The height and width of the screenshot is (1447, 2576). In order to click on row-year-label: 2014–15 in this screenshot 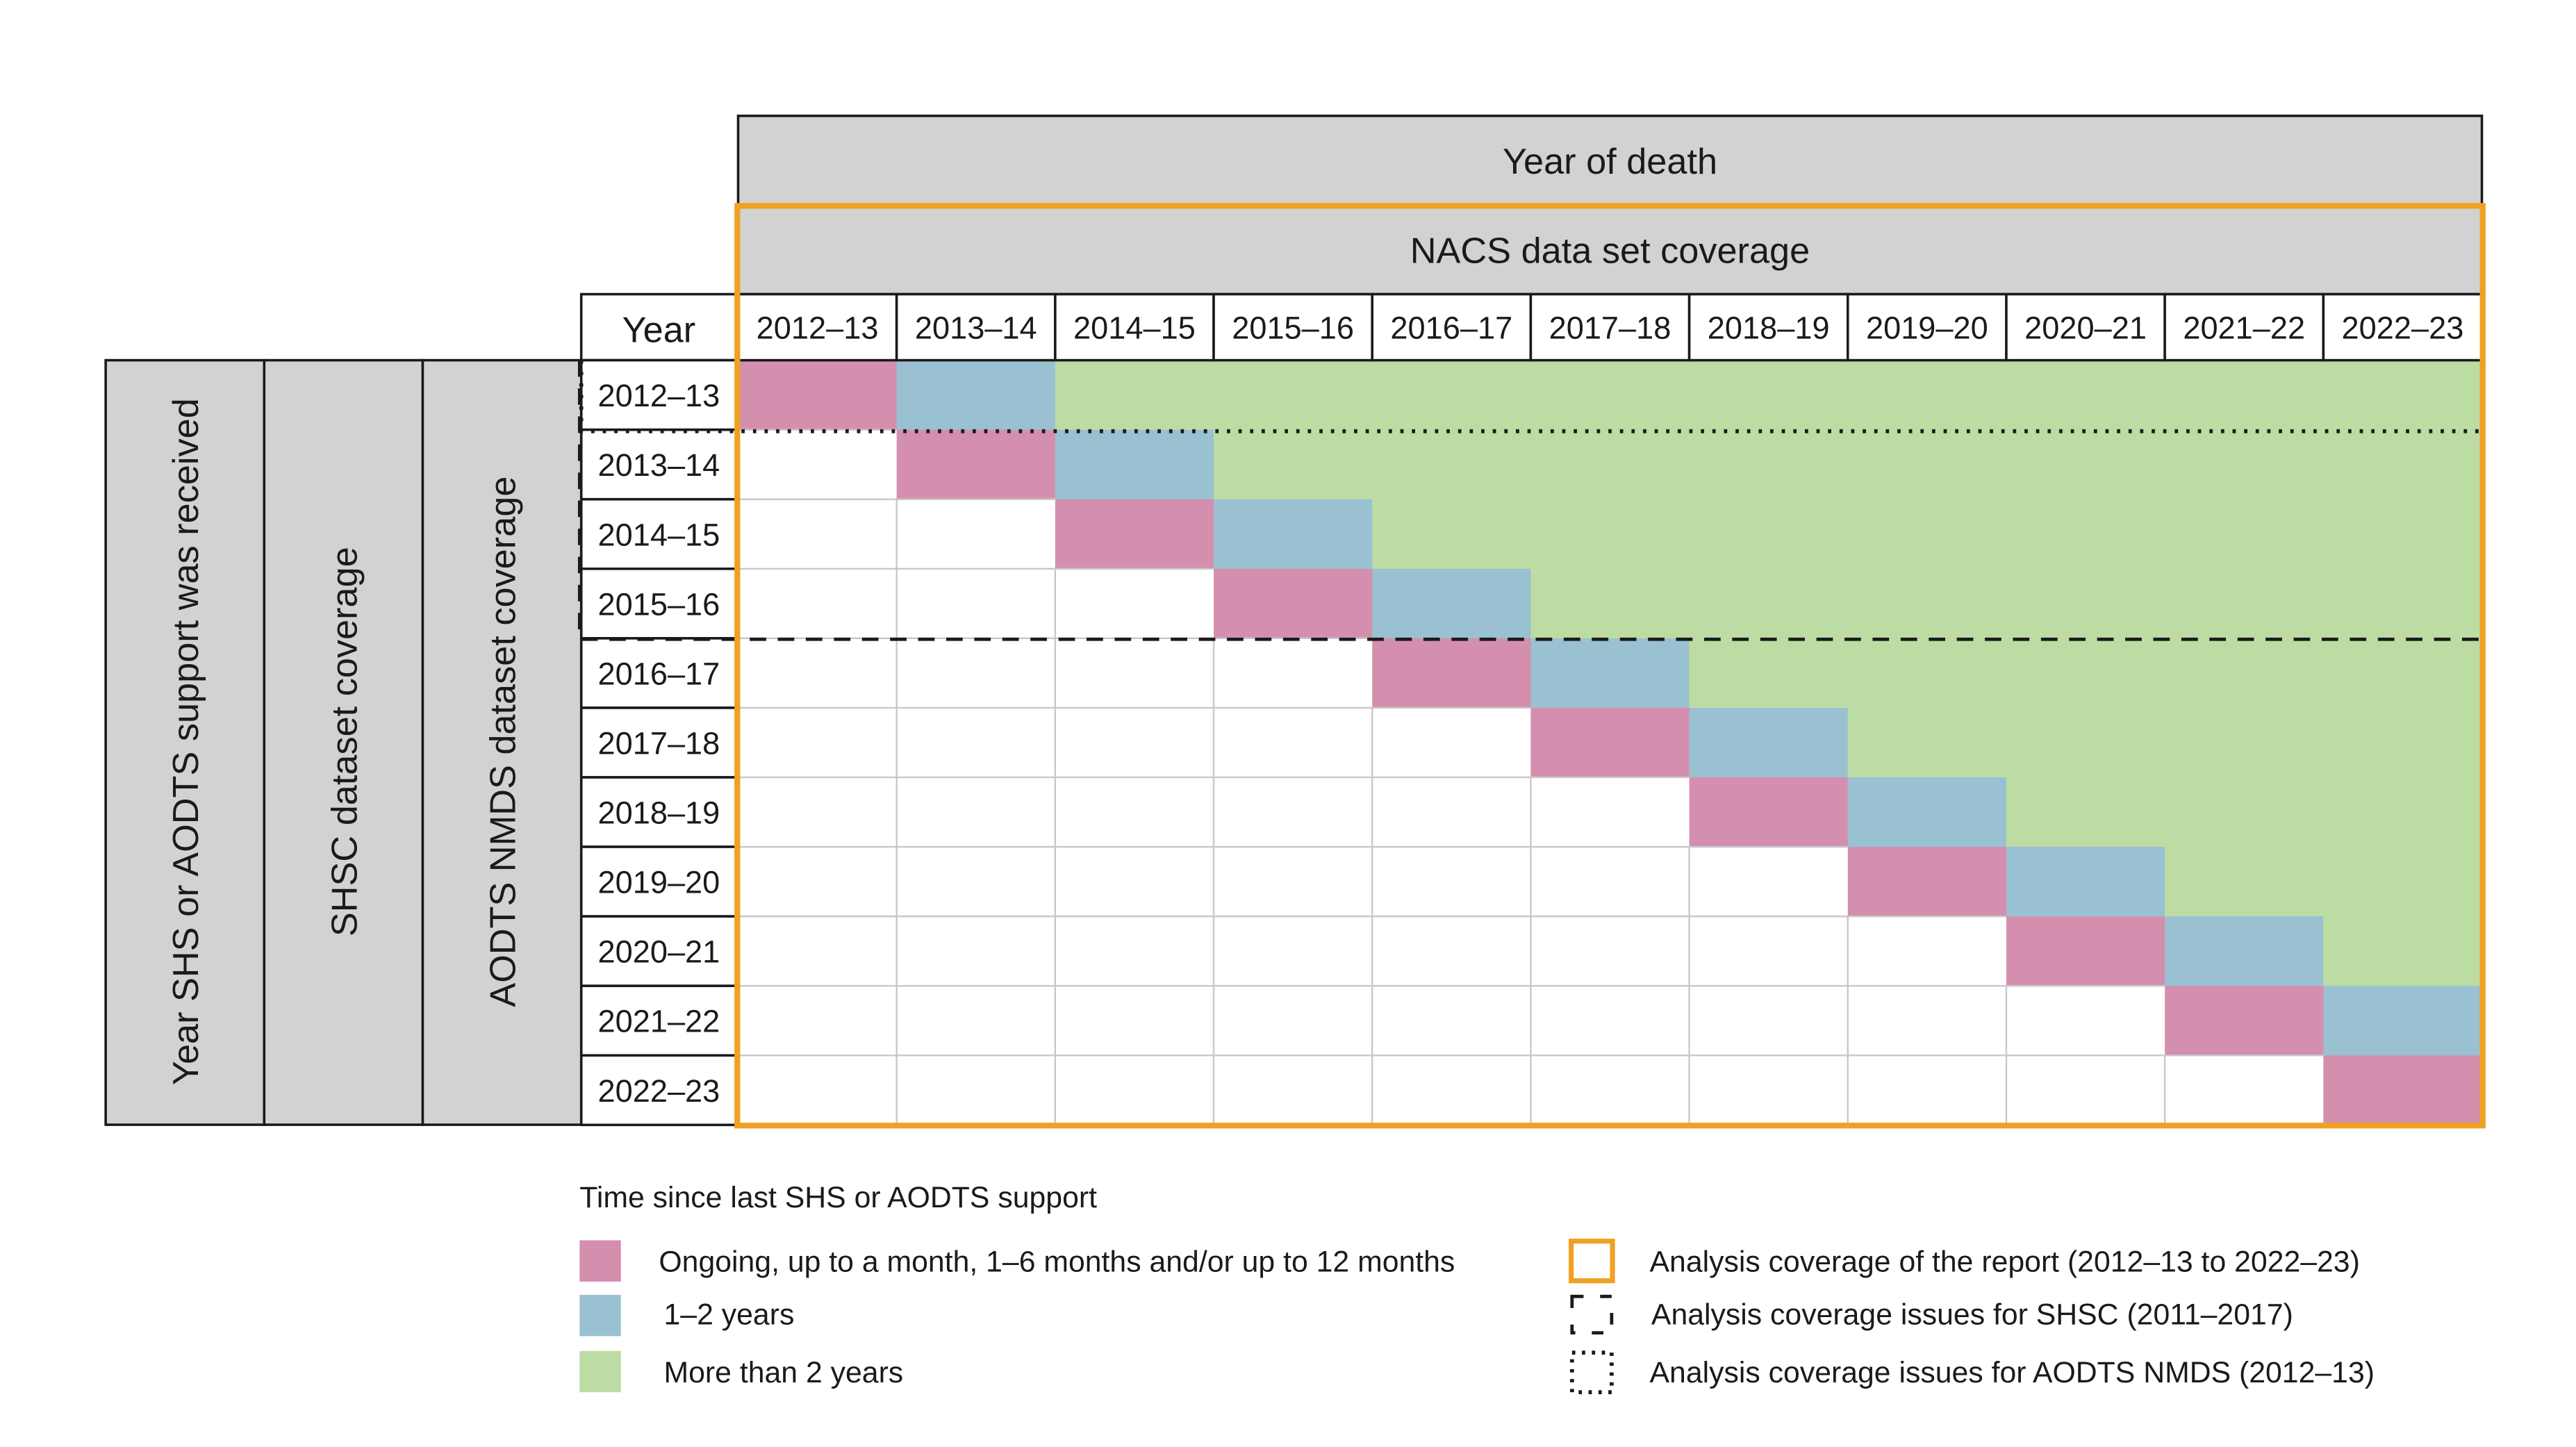, I will do `click(658, 534)`.